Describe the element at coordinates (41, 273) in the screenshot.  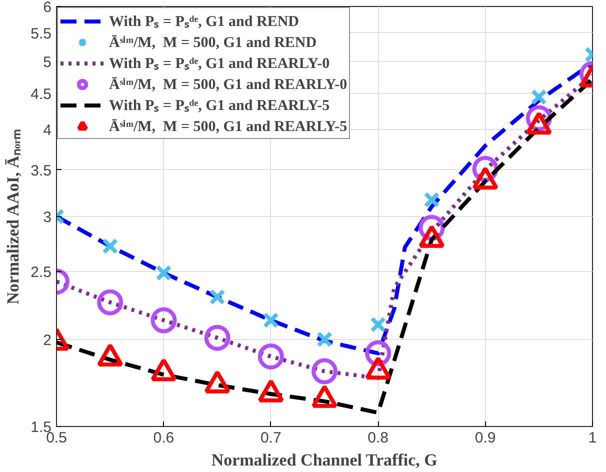
I see `y-tick-label: 2.5` at that location.